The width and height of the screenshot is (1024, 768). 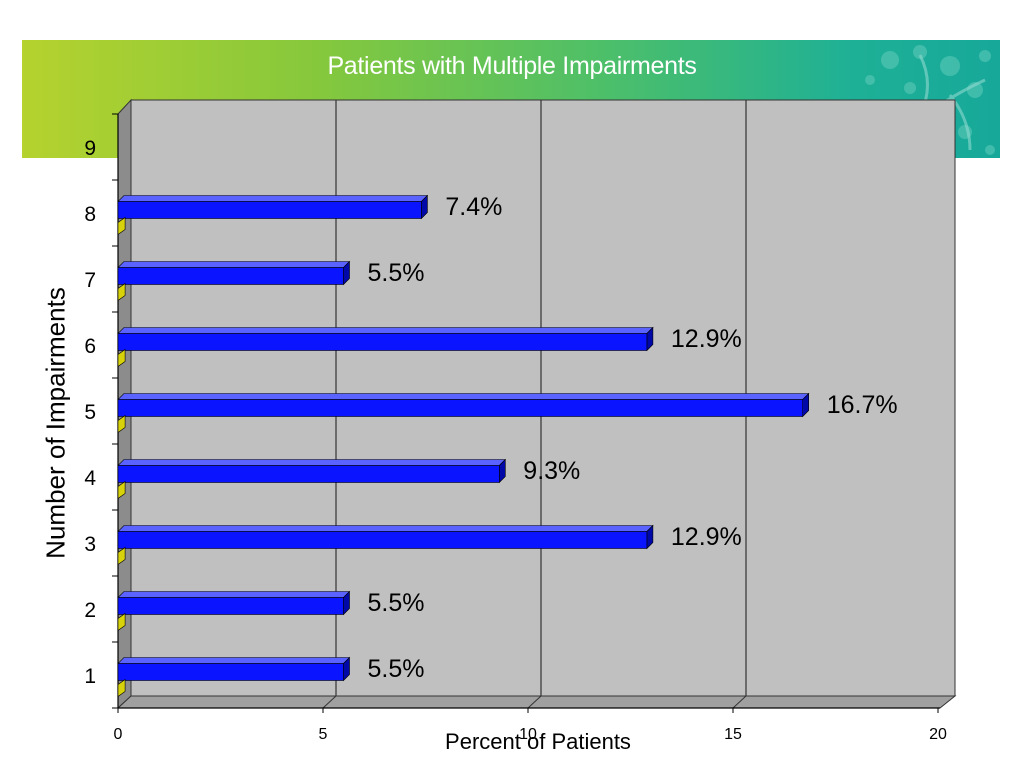 What do you see at coordinates (528, 734) in the screenshot?
I see `x-tick-label: 10` at bounding box center [528, 734].